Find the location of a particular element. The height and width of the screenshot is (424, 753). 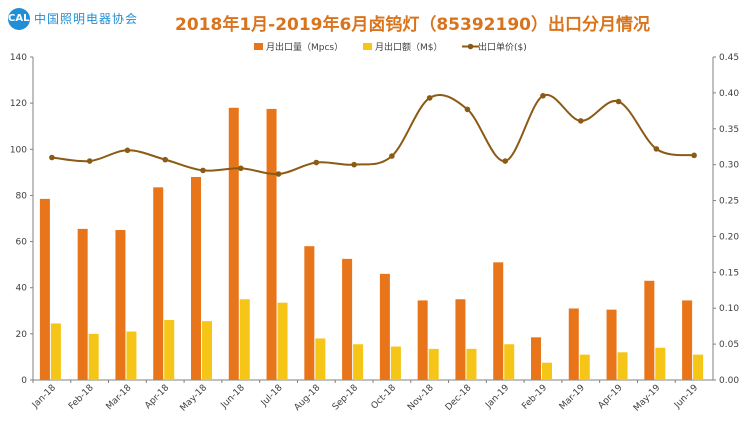

right-tick-label: 0.30 is located at coordinates (729, 166).